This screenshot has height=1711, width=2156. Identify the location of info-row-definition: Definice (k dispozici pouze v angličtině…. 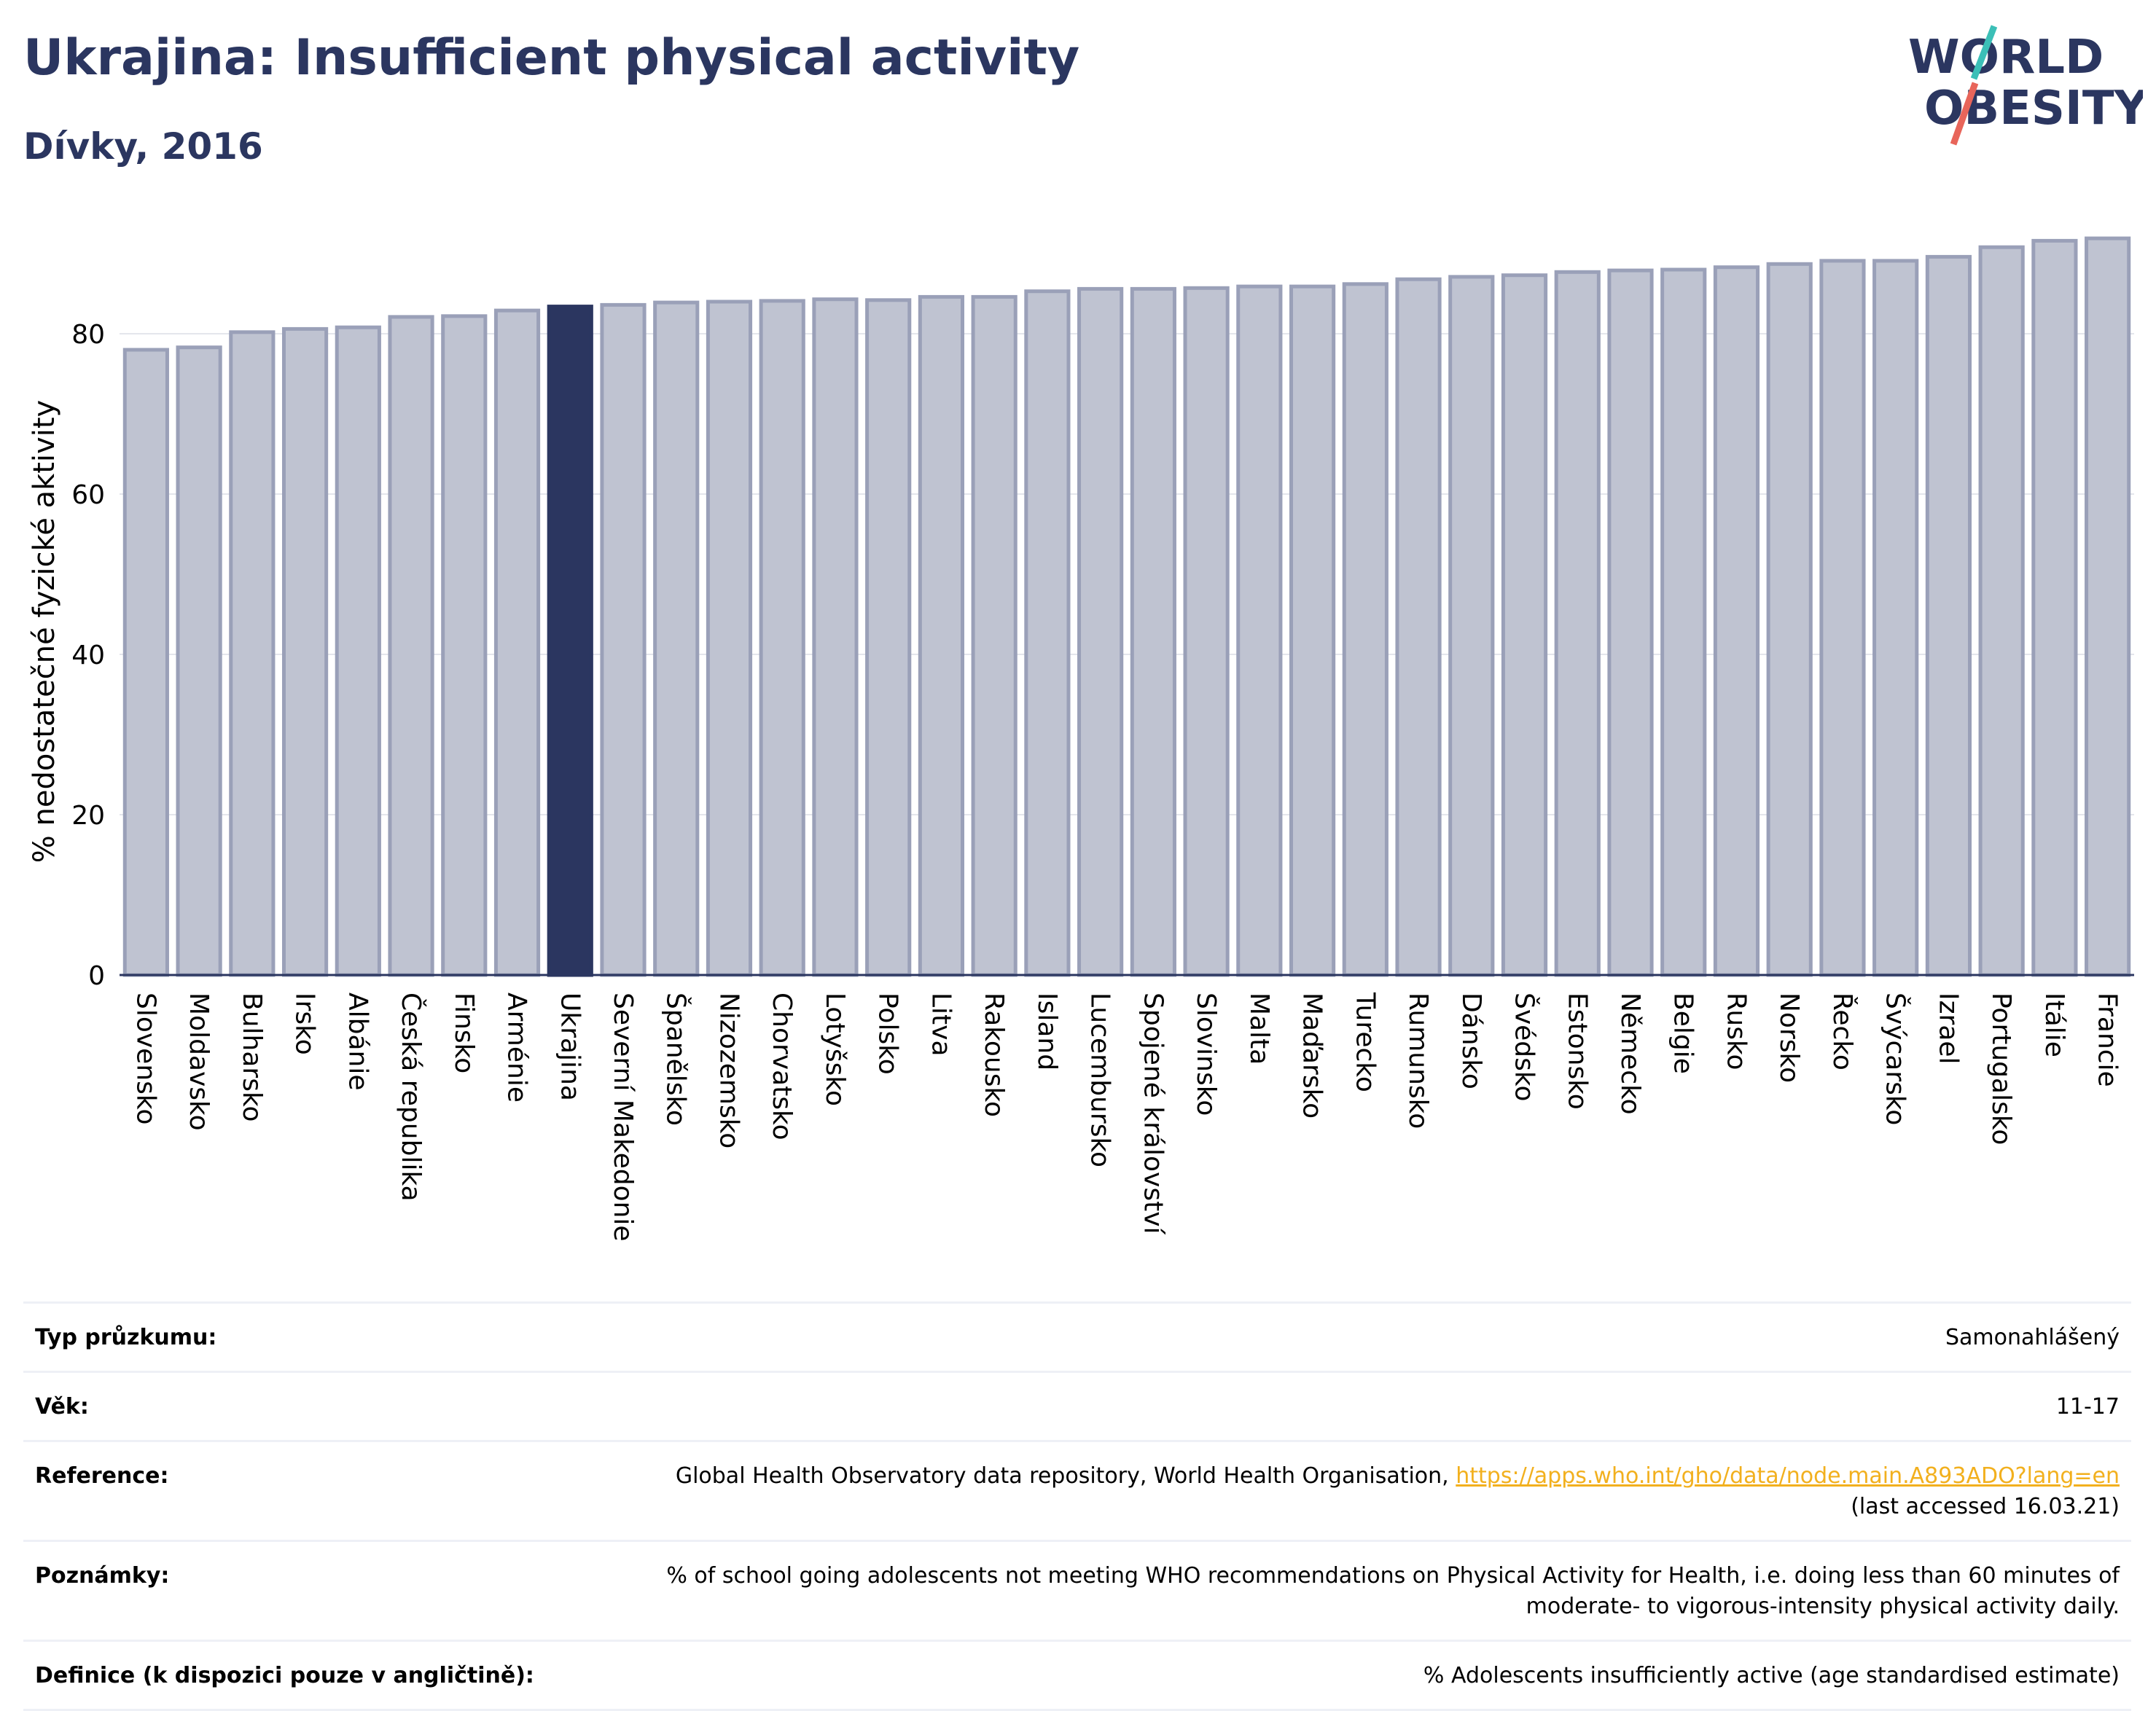
(1077, 1675).